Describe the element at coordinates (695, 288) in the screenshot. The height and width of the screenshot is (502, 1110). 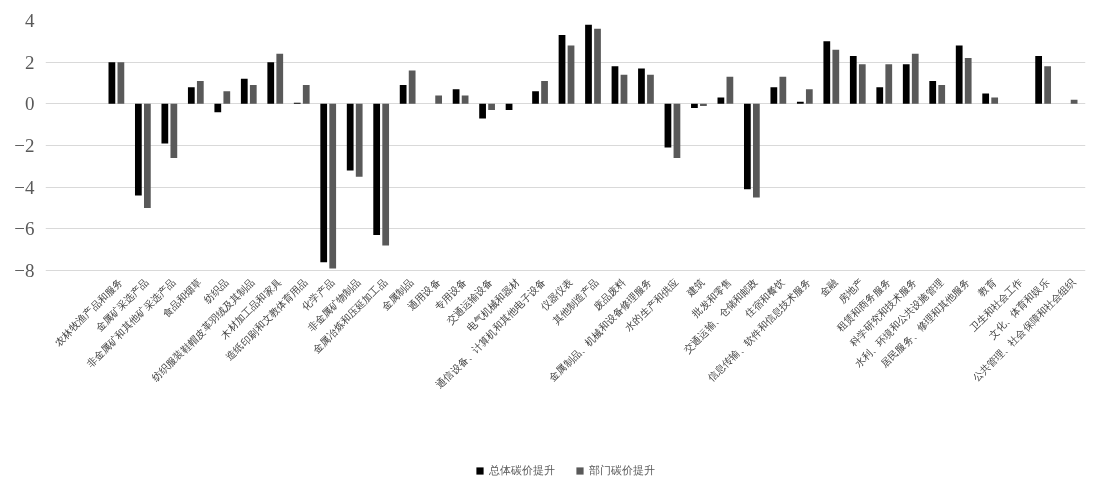
I see `x-tick-label: 建筑` at that location.